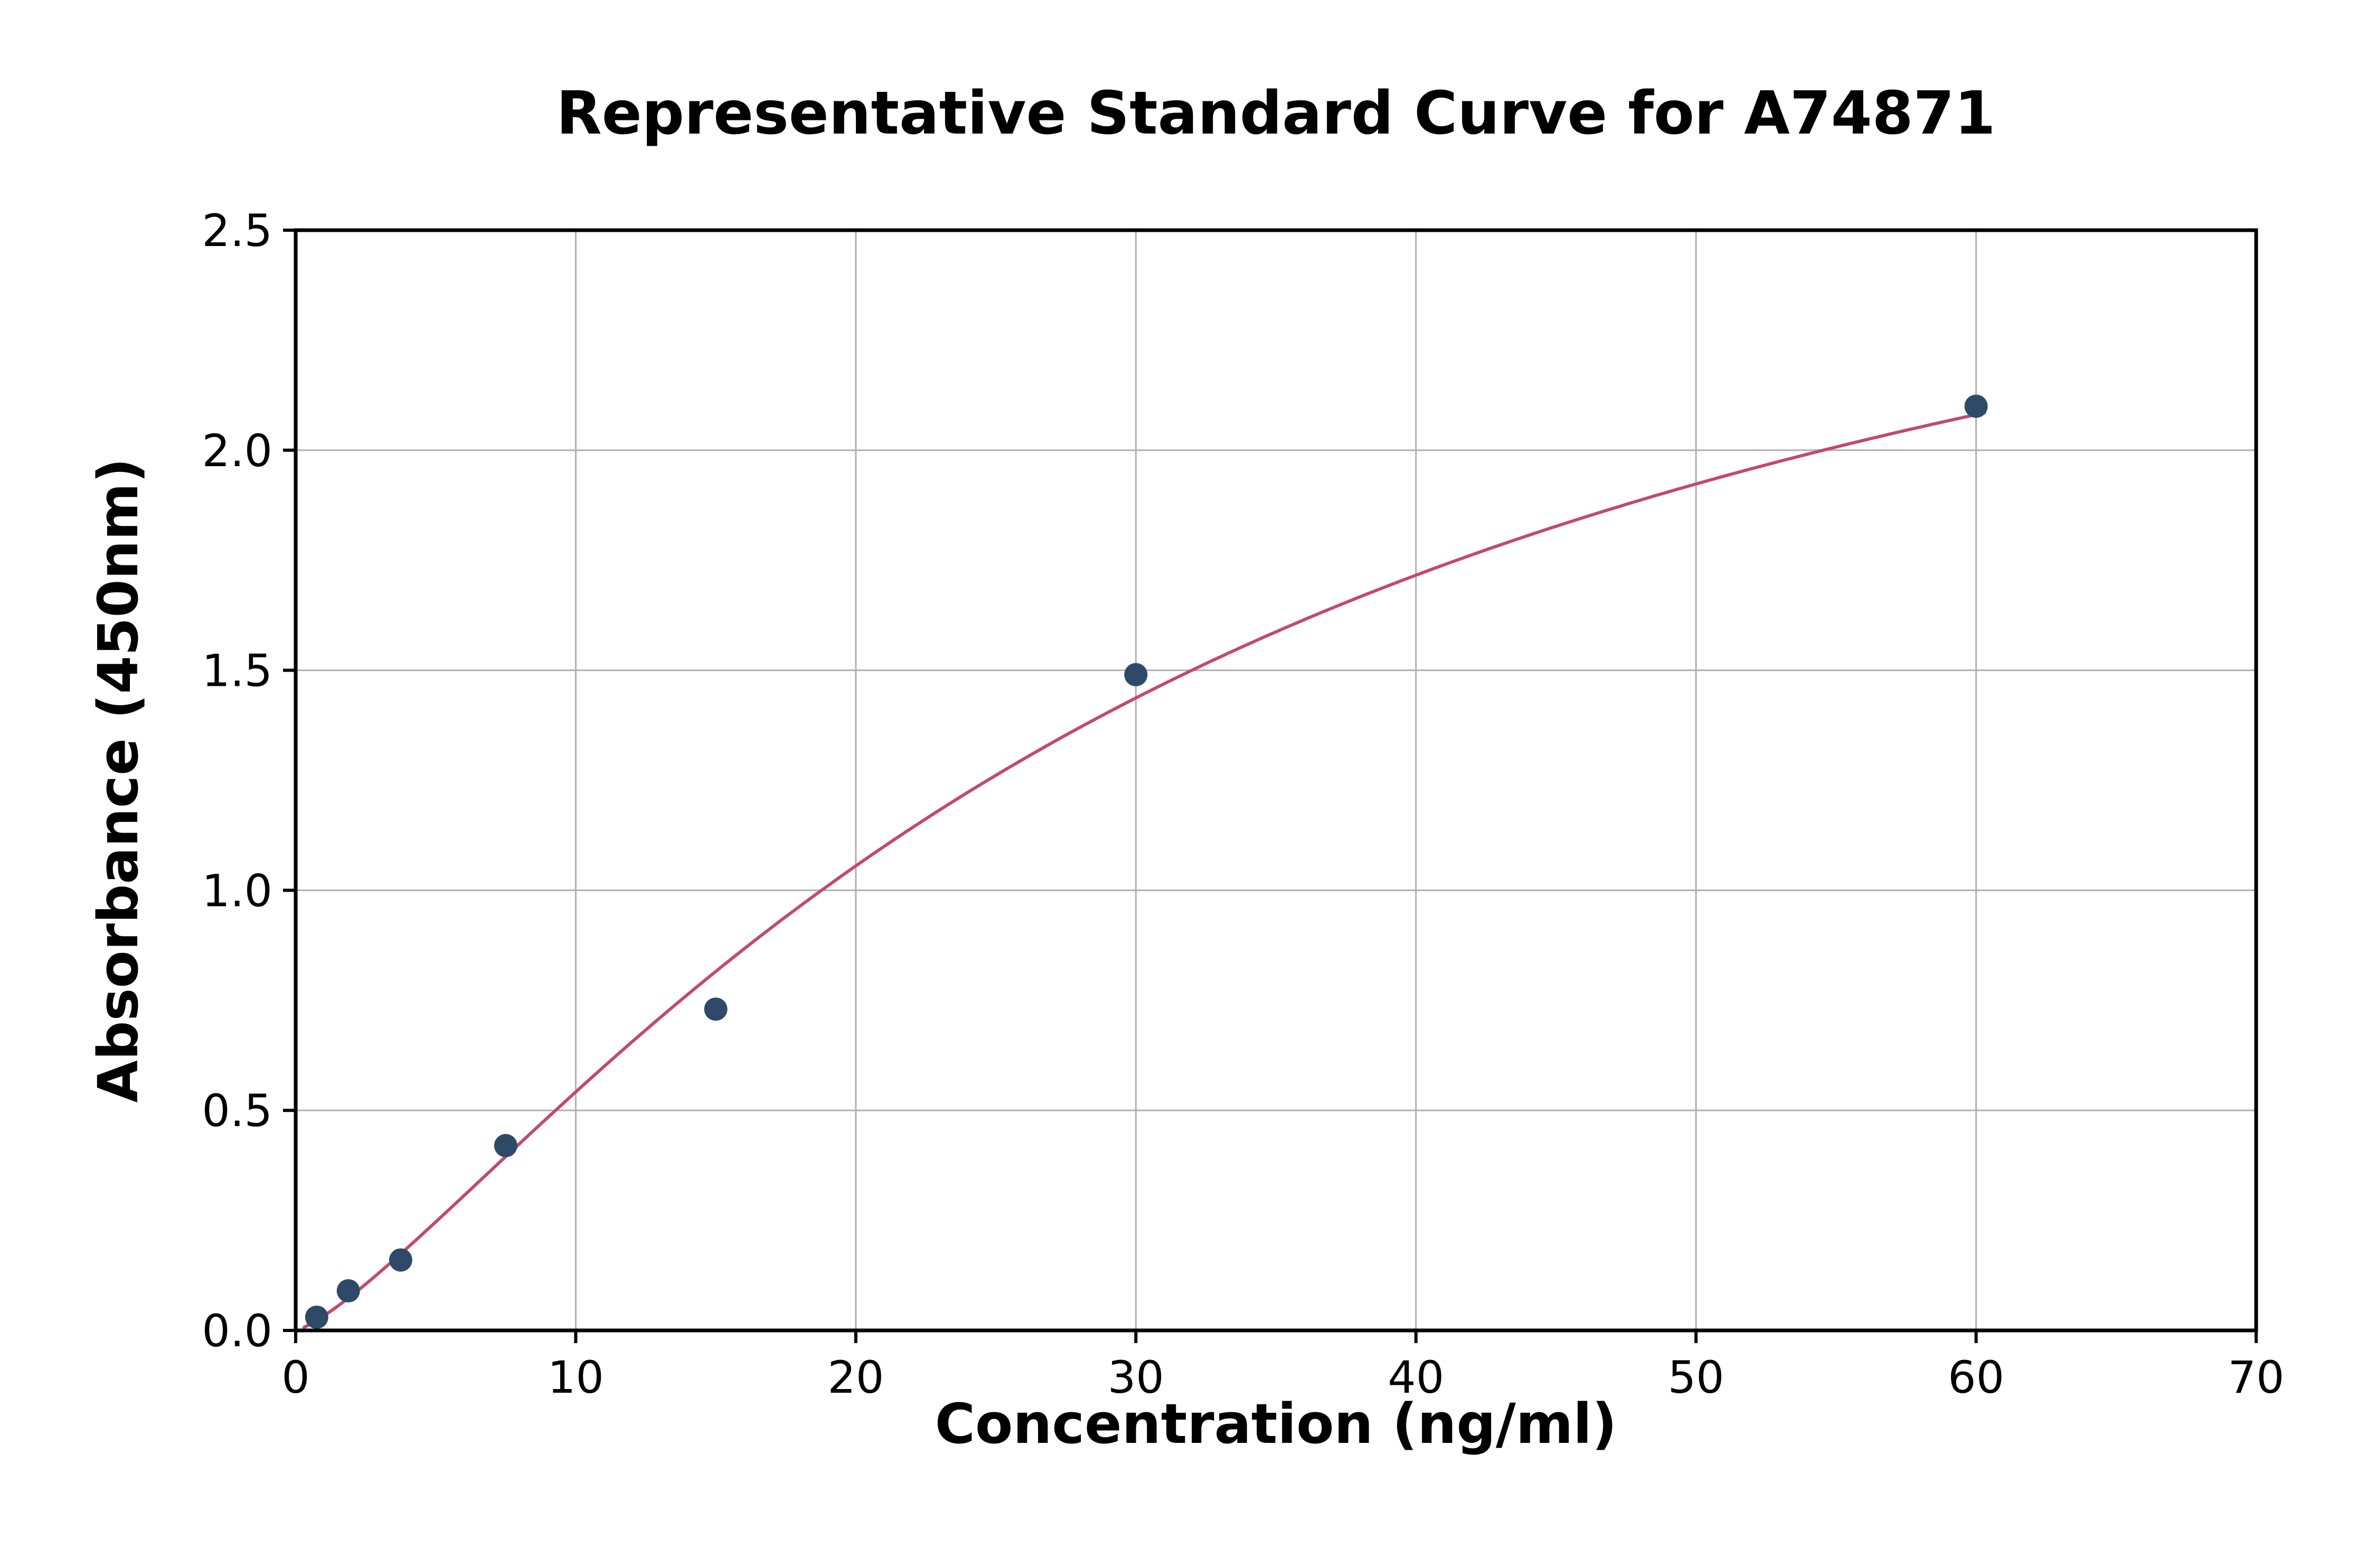 The height and width of the screenshot is (1568, 2376). What do you see at coordinates (576, 1377) in the screenshot?
I see `x-tick-label: 10` at bounding box center [576, 1377].